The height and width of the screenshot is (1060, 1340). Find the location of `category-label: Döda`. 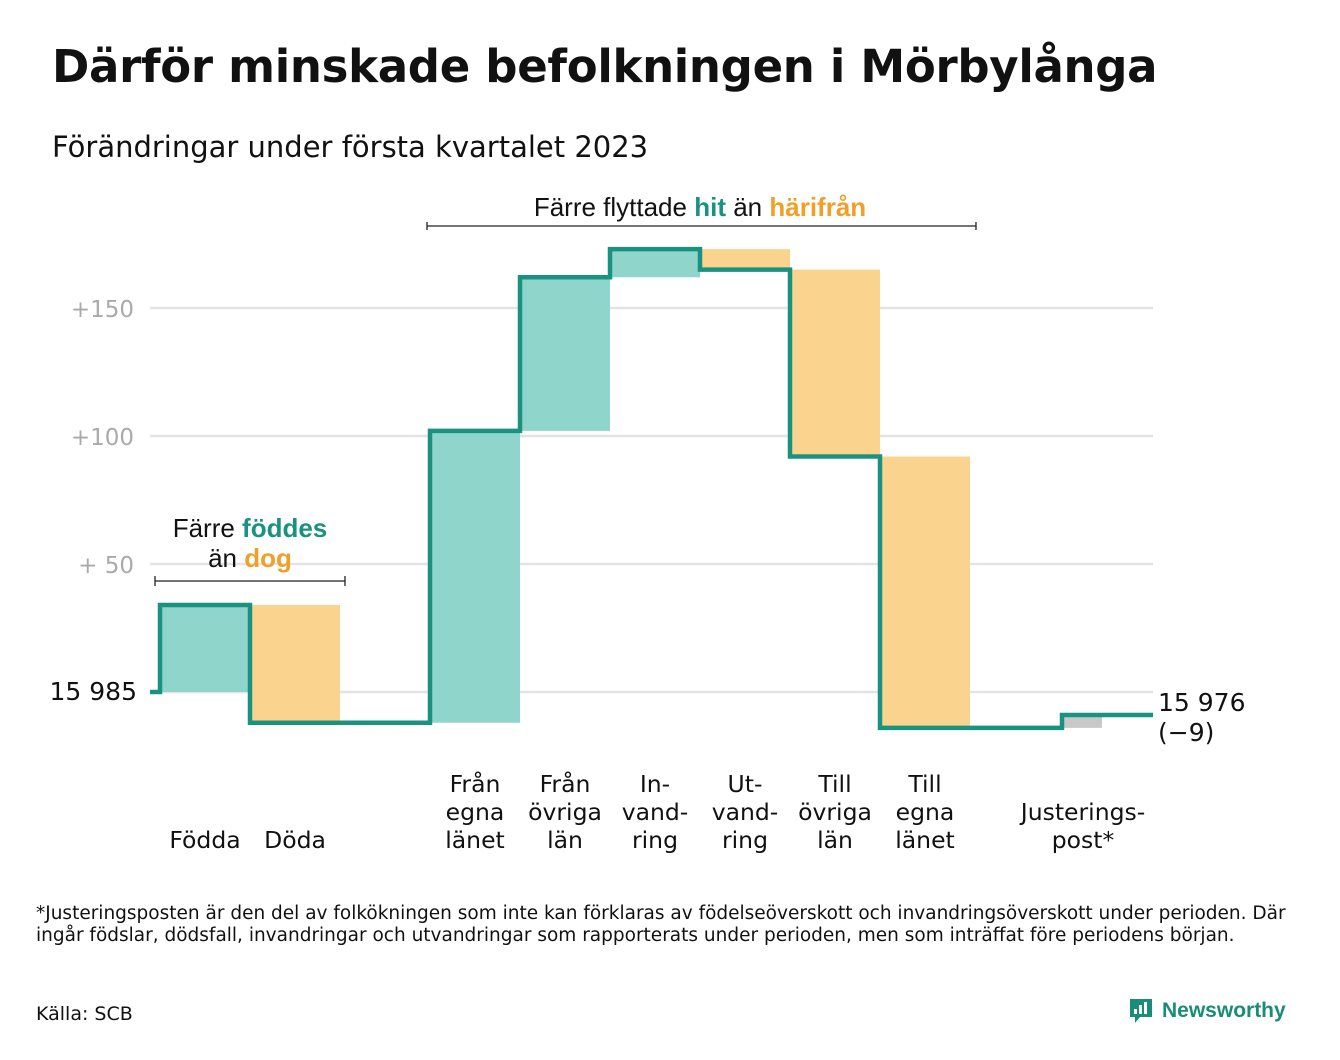

category-label: Döda is located at coordinates (295, 840).